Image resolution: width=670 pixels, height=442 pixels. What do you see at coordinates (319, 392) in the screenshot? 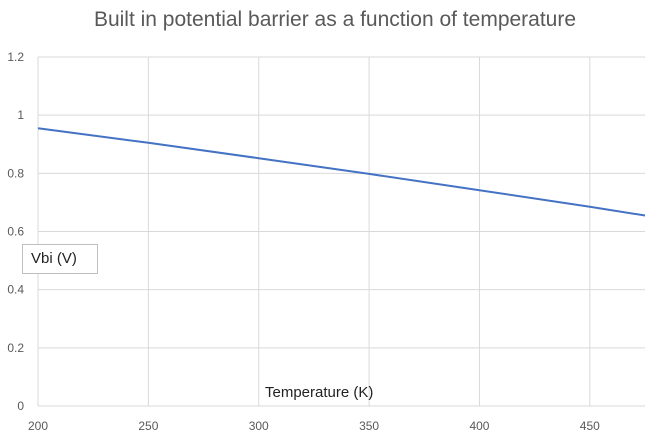
I see `x-axis-label: Temperature (K)` at bounding box center [319, 392].